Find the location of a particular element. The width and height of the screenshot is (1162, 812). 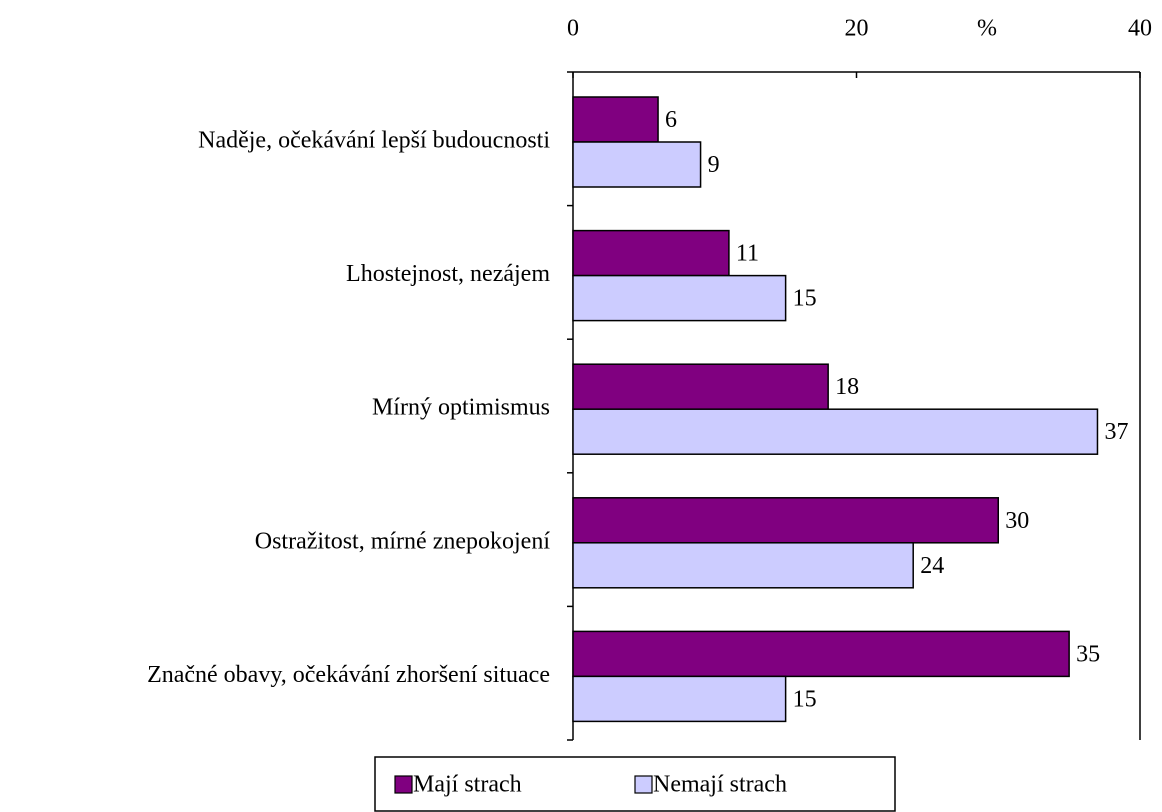

y-tick-label: Lhostejnost, nezájem is located at coordinates (448, 274).